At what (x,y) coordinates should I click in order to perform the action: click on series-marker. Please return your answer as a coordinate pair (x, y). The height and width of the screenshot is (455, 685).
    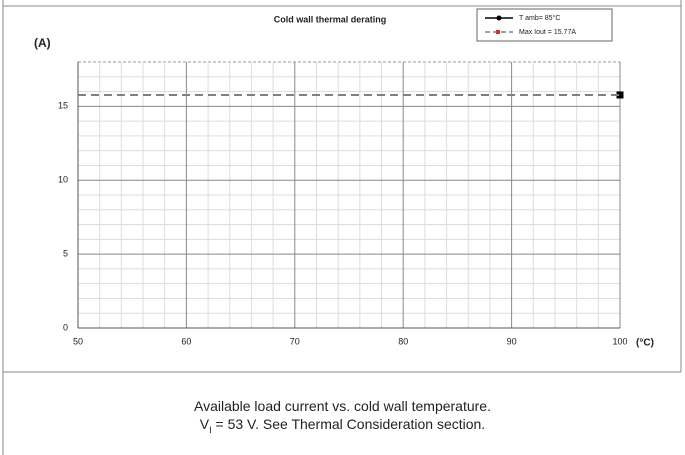
    Looking at the image, I should click on (620, 95).